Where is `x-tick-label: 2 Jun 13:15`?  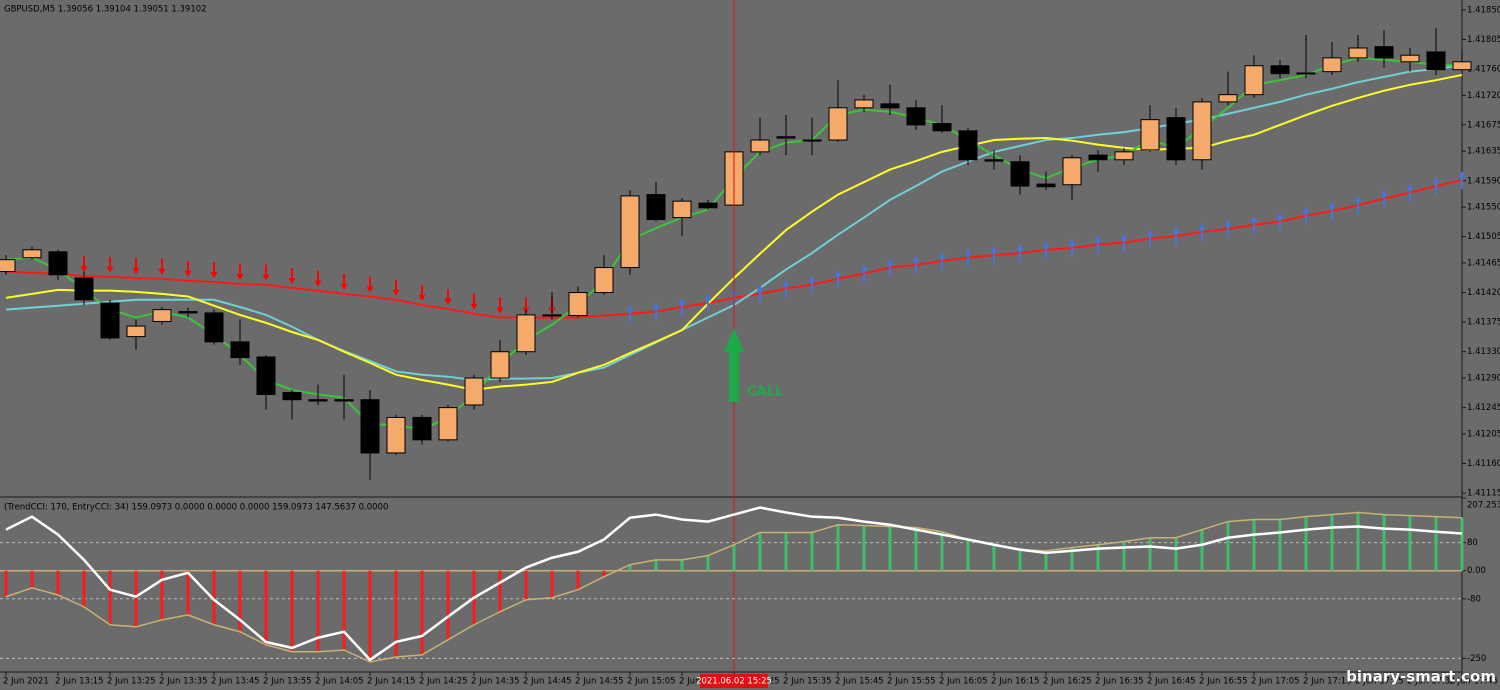 x-tick-label: 2 Jun 13:15 is located at coordinates (79, 682).